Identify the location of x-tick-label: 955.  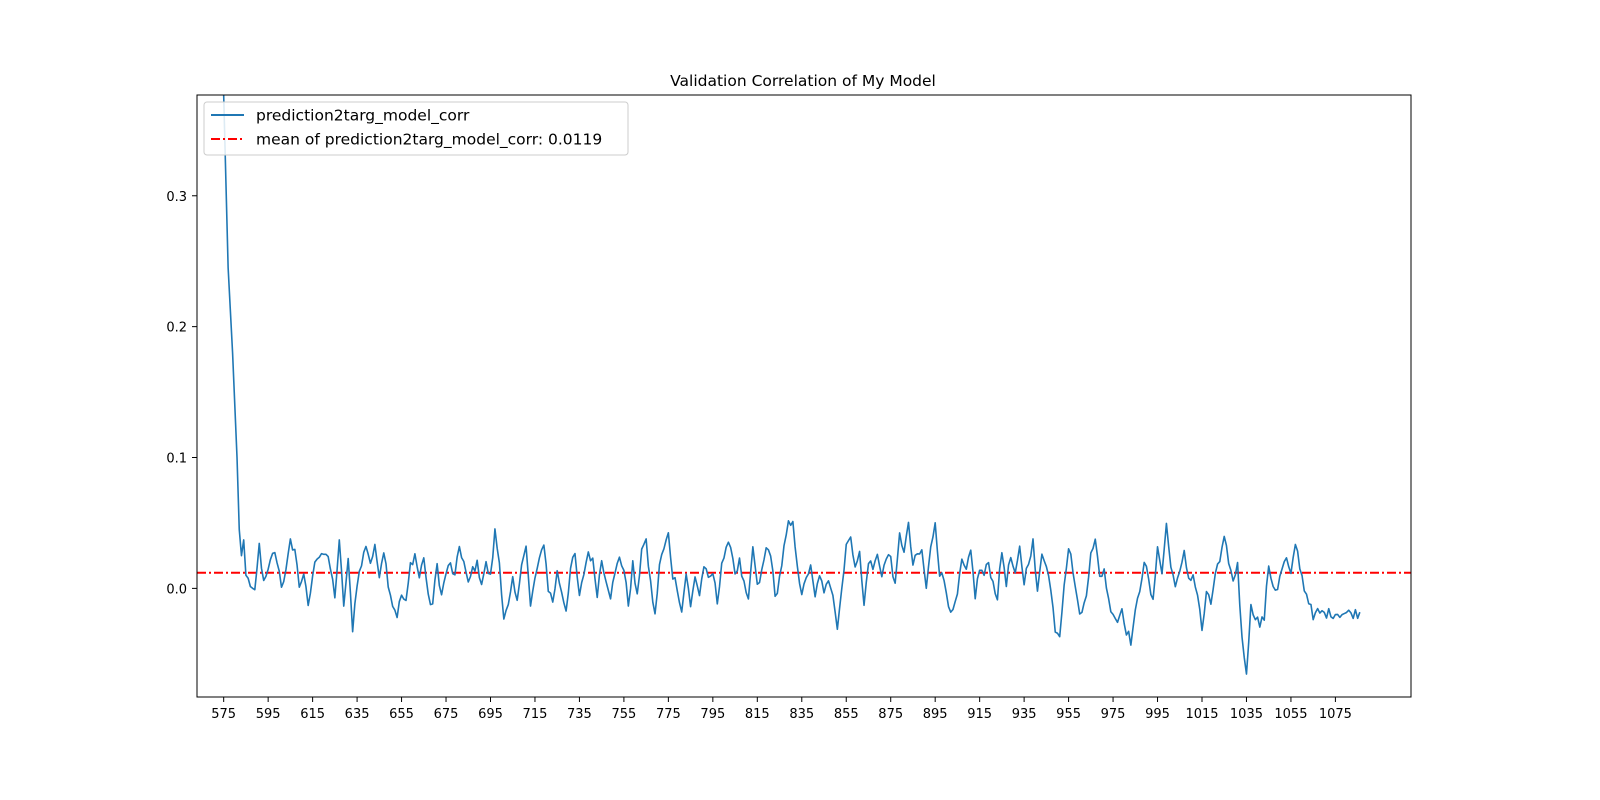
(1068, 714).